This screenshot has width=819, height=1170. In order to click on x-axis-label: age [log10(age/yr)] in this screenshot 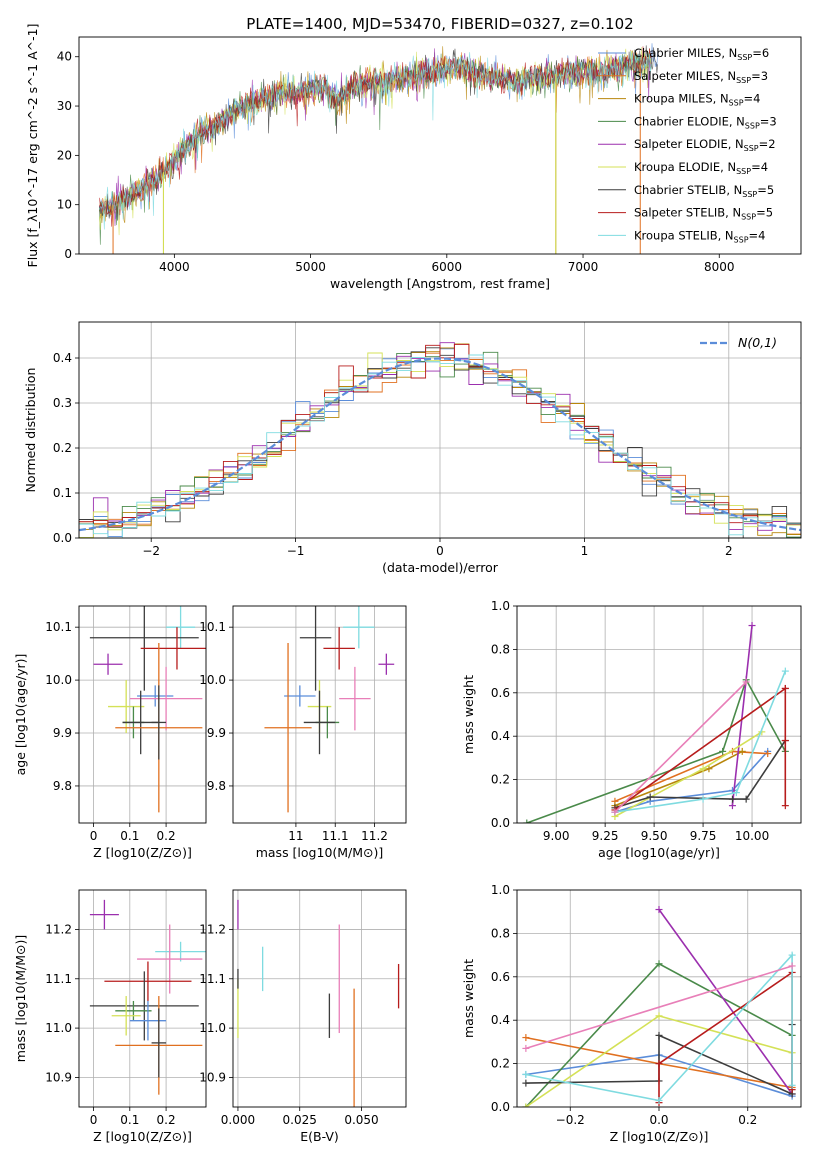, I will do `click(659, 852)`.